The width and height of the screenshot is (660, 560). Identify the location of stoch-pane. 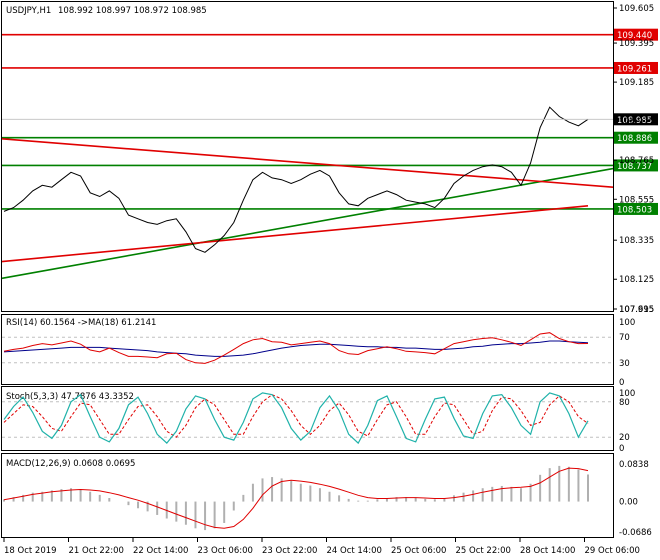
(307, 418).